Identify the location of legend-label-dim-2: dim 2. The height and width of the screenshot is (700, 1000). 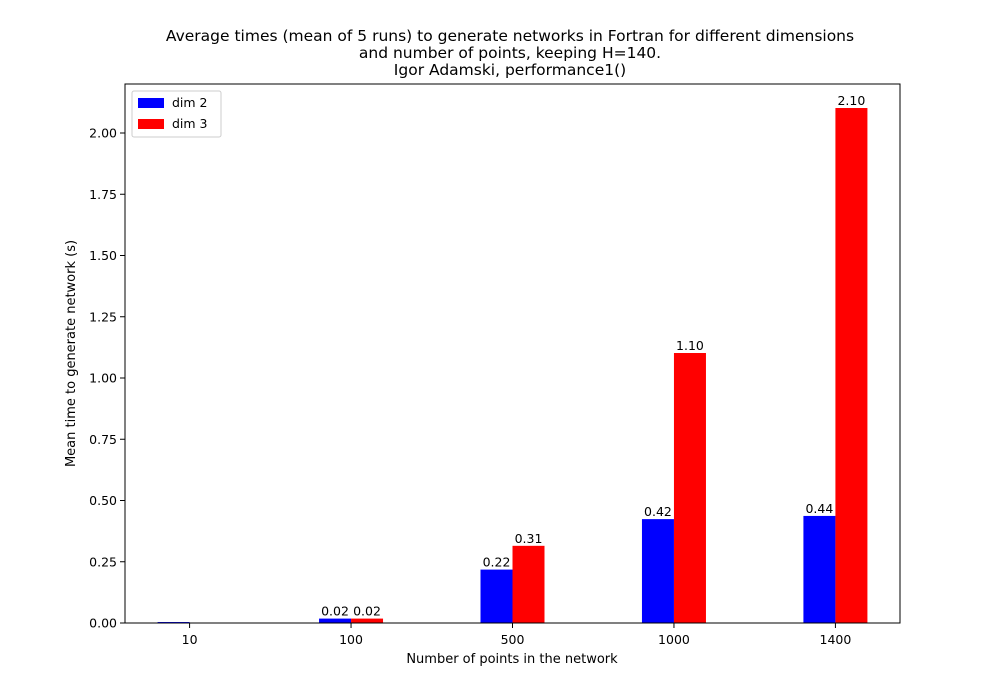
(190, 102).